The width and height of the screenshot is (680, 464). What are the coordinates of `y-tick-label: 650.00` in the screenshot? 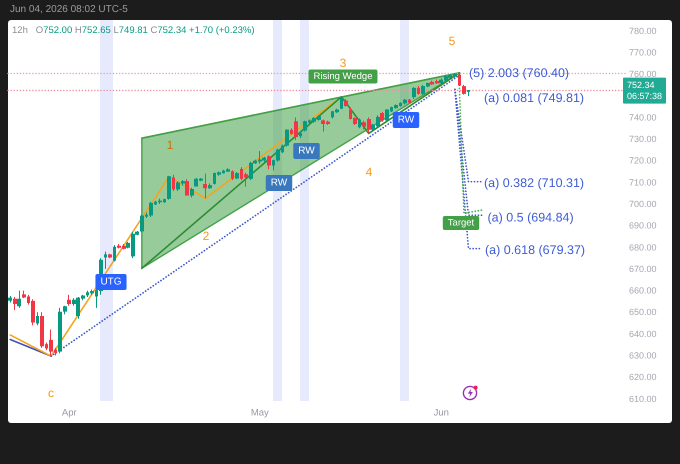 It's located at (643, 312).